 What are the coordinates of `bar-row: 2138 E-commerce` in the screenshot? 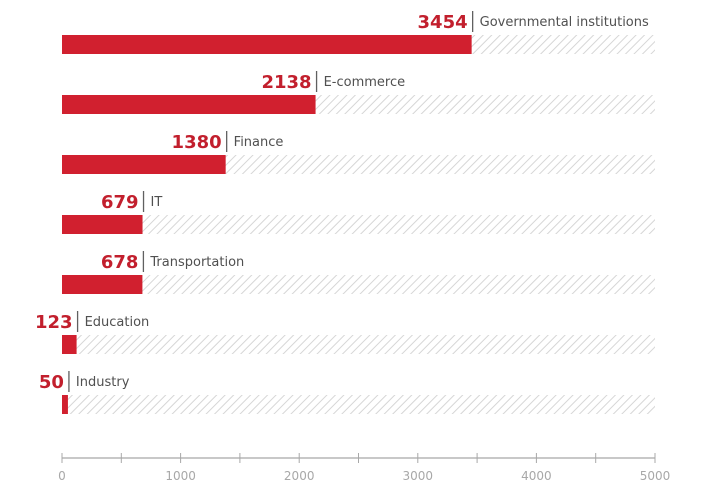 It's located at (358, 92).